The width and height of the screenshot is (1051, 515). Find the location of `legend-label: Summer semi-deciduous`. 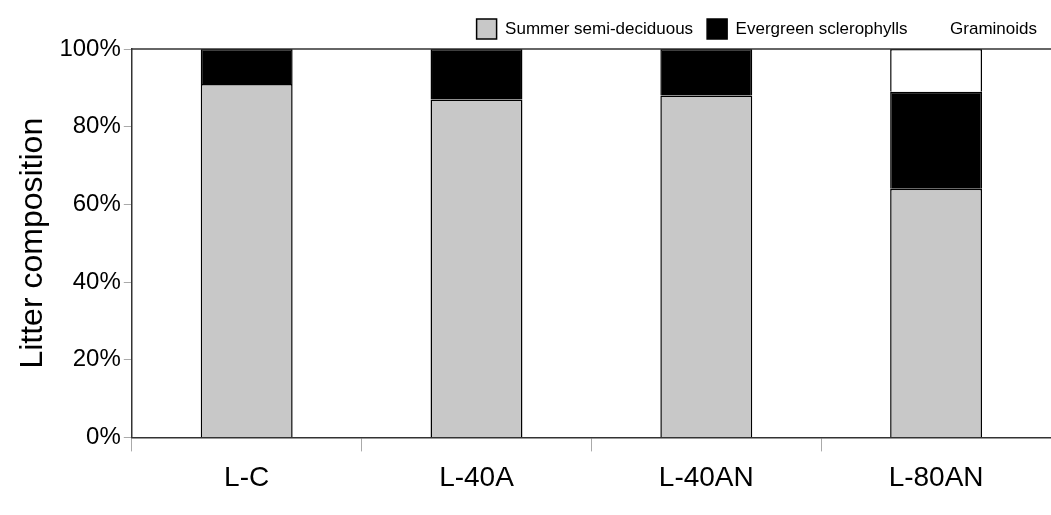

legend-label: Summer semi-deciduous is located at coordinates (599, 28).